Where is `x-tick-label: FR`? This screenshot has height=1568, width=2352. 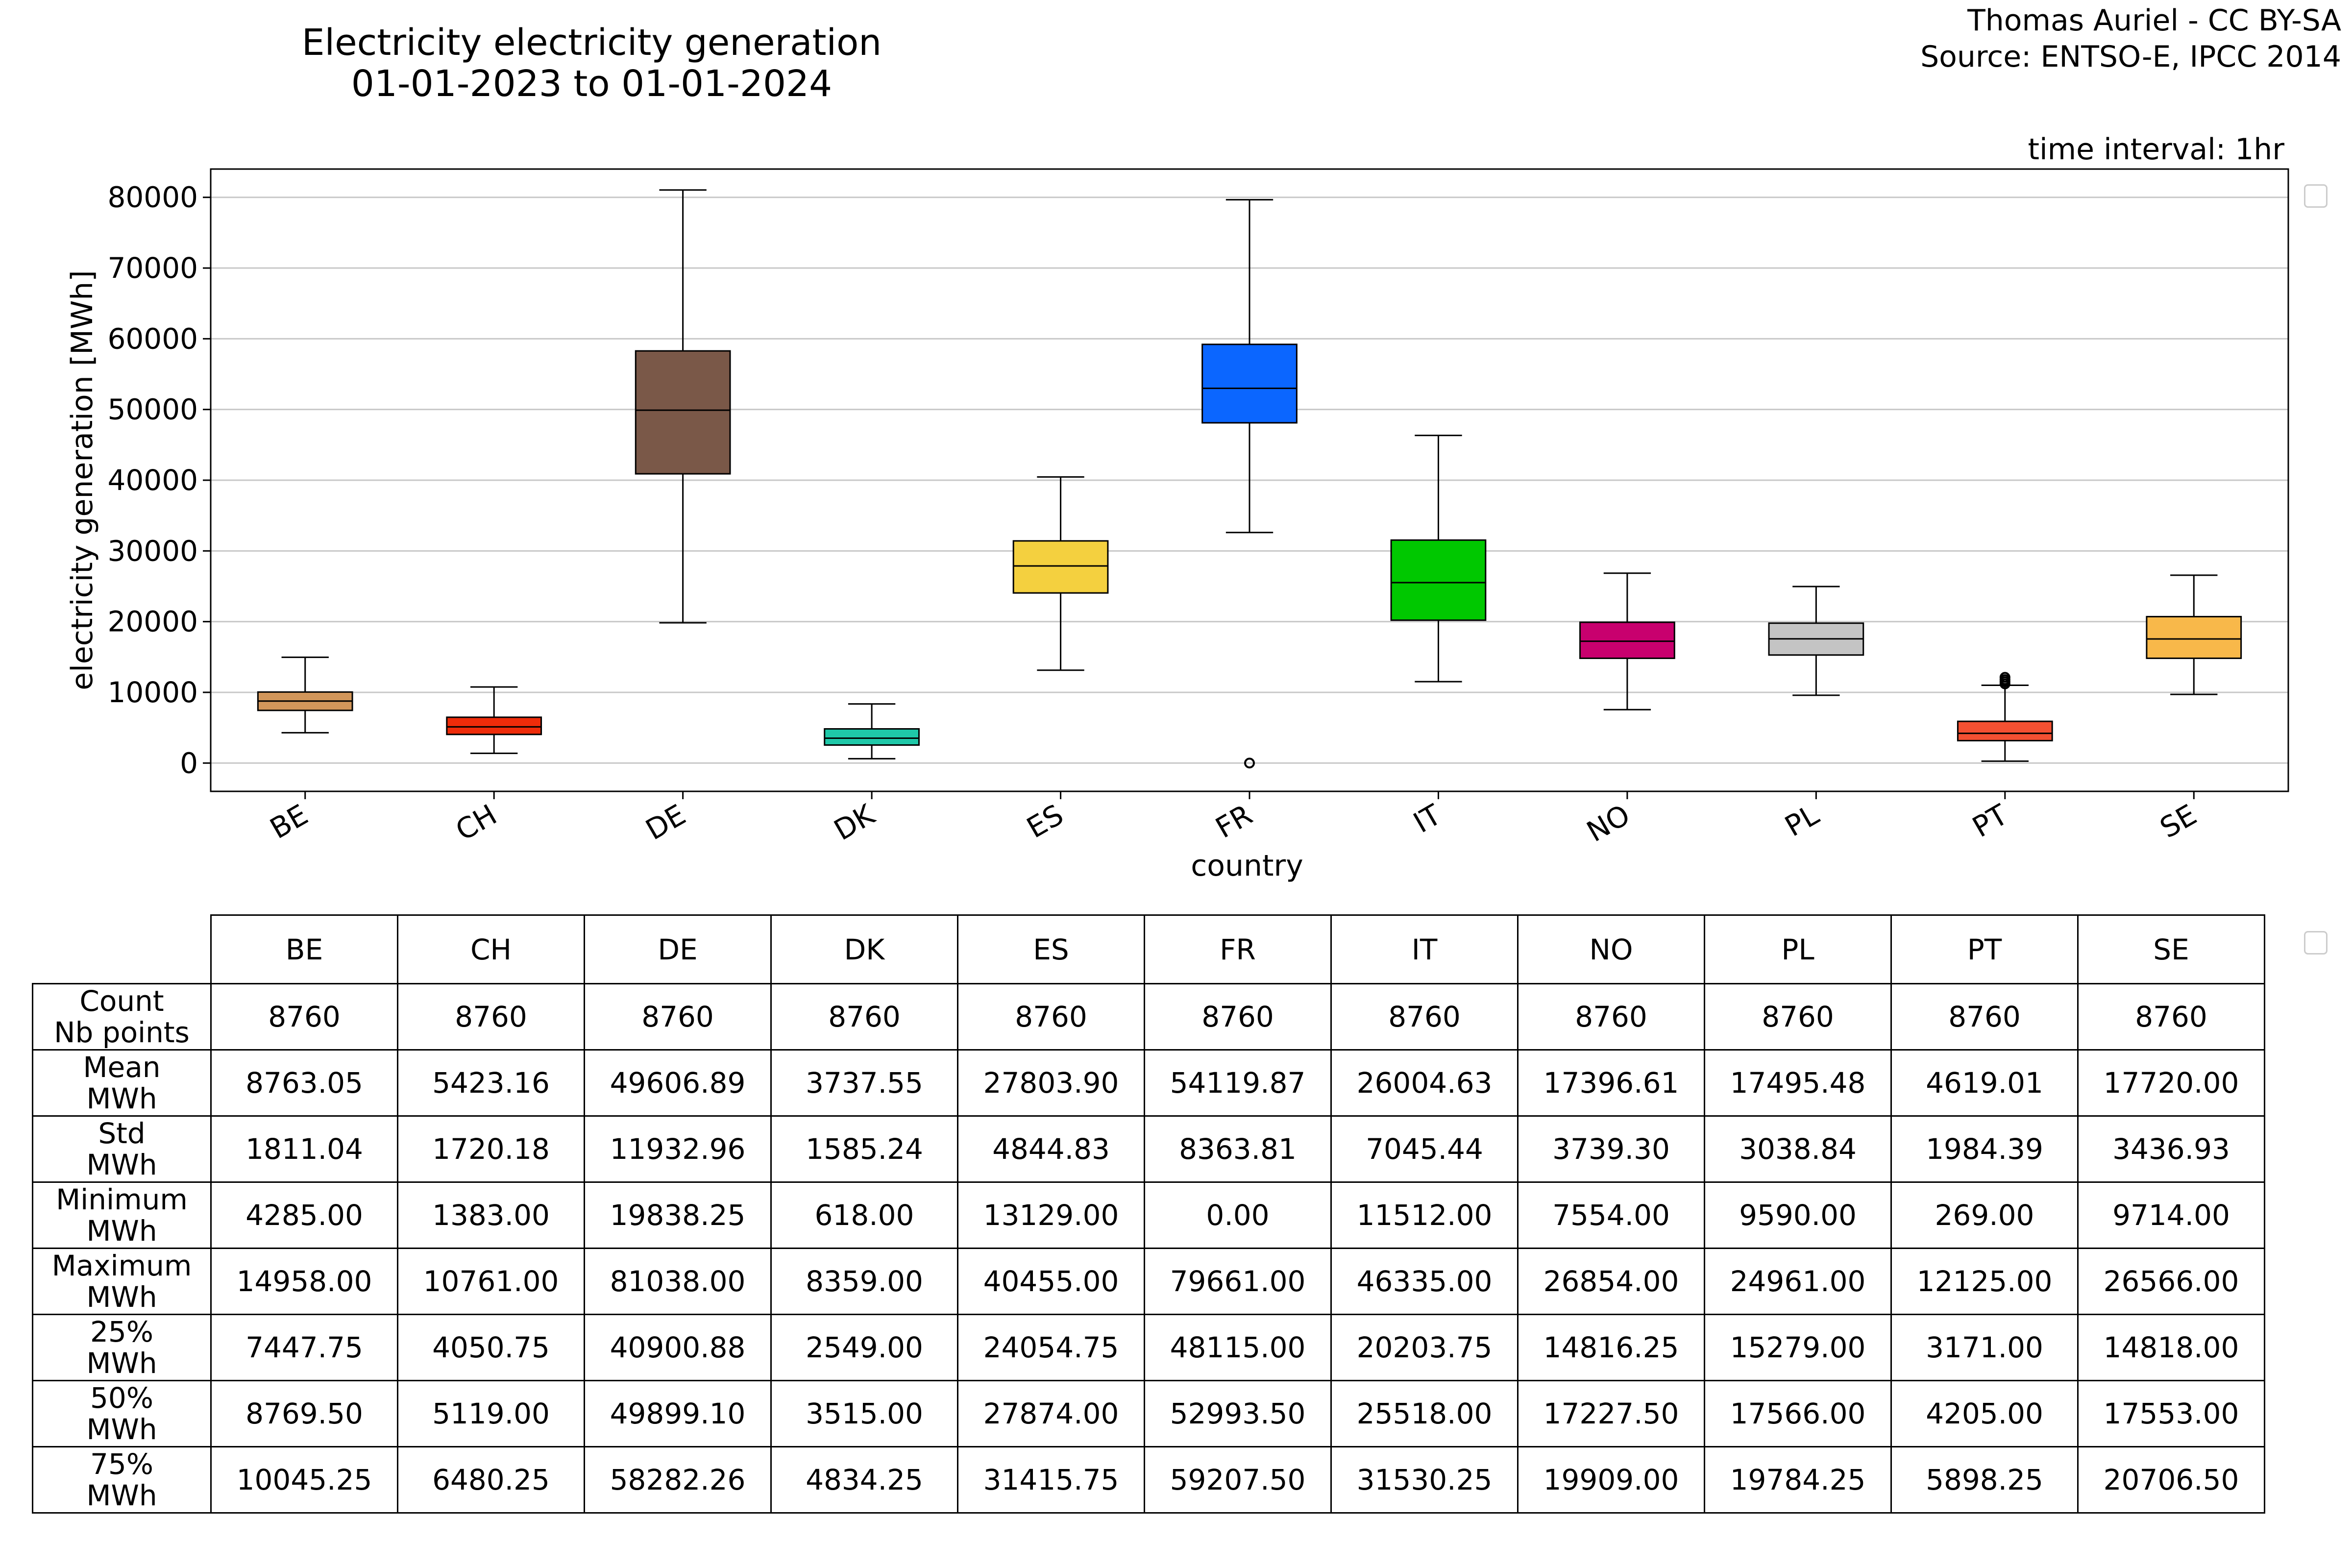
x-tick-label: FR is located at coordinates (1234, 821).